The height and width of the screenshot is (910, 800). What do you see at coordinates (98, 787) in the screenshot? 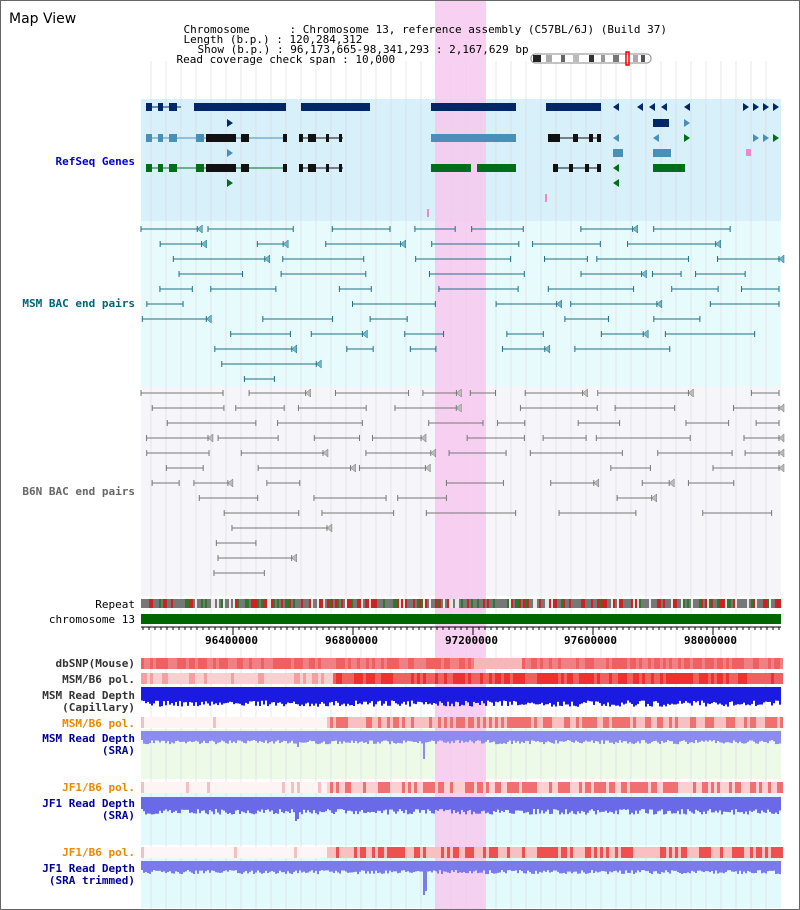
I see `jf1-b6-pol-label: JF1/B6 pol.` at bounding box center [98, 787].